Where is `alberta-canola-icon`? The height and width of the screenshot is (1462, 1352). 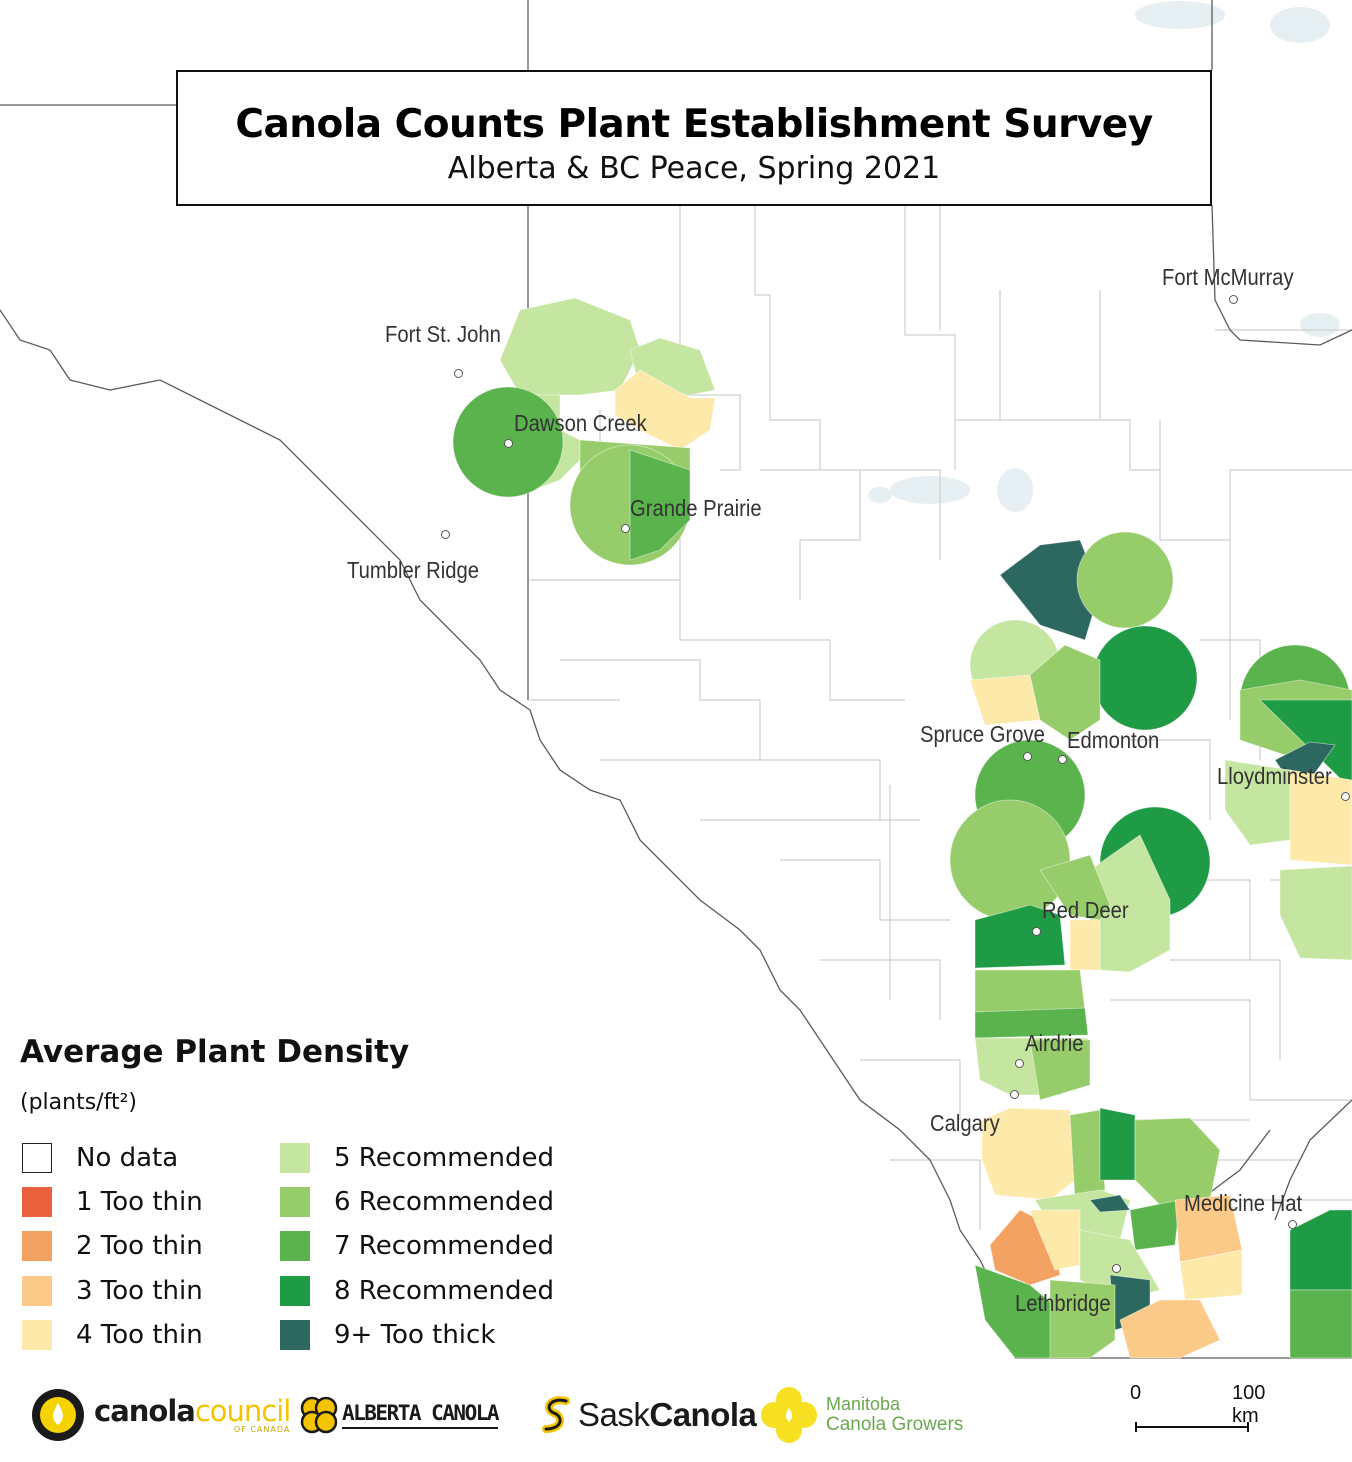
alberta-canola-icon is located at coordinates (319, 1415).